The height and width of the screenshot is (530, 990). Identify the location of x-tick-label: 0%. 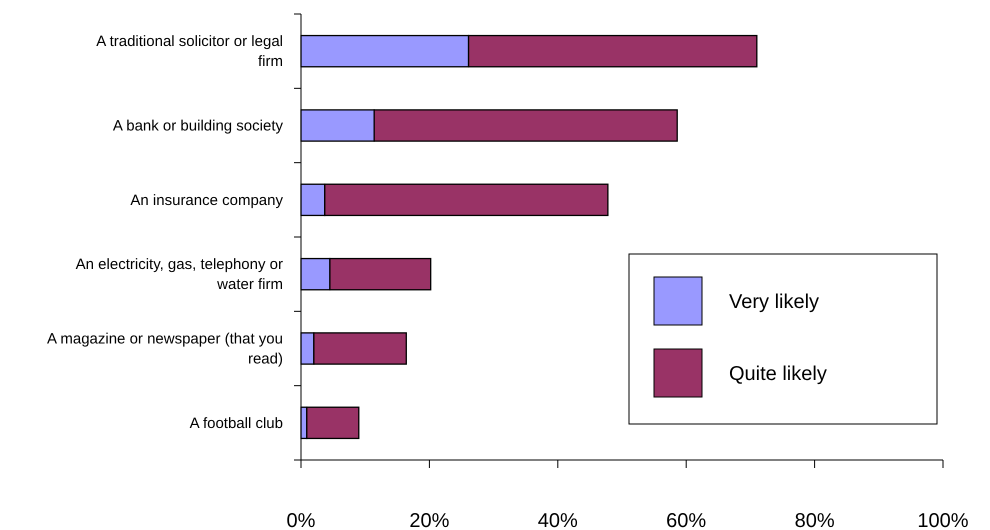
(301, 520).